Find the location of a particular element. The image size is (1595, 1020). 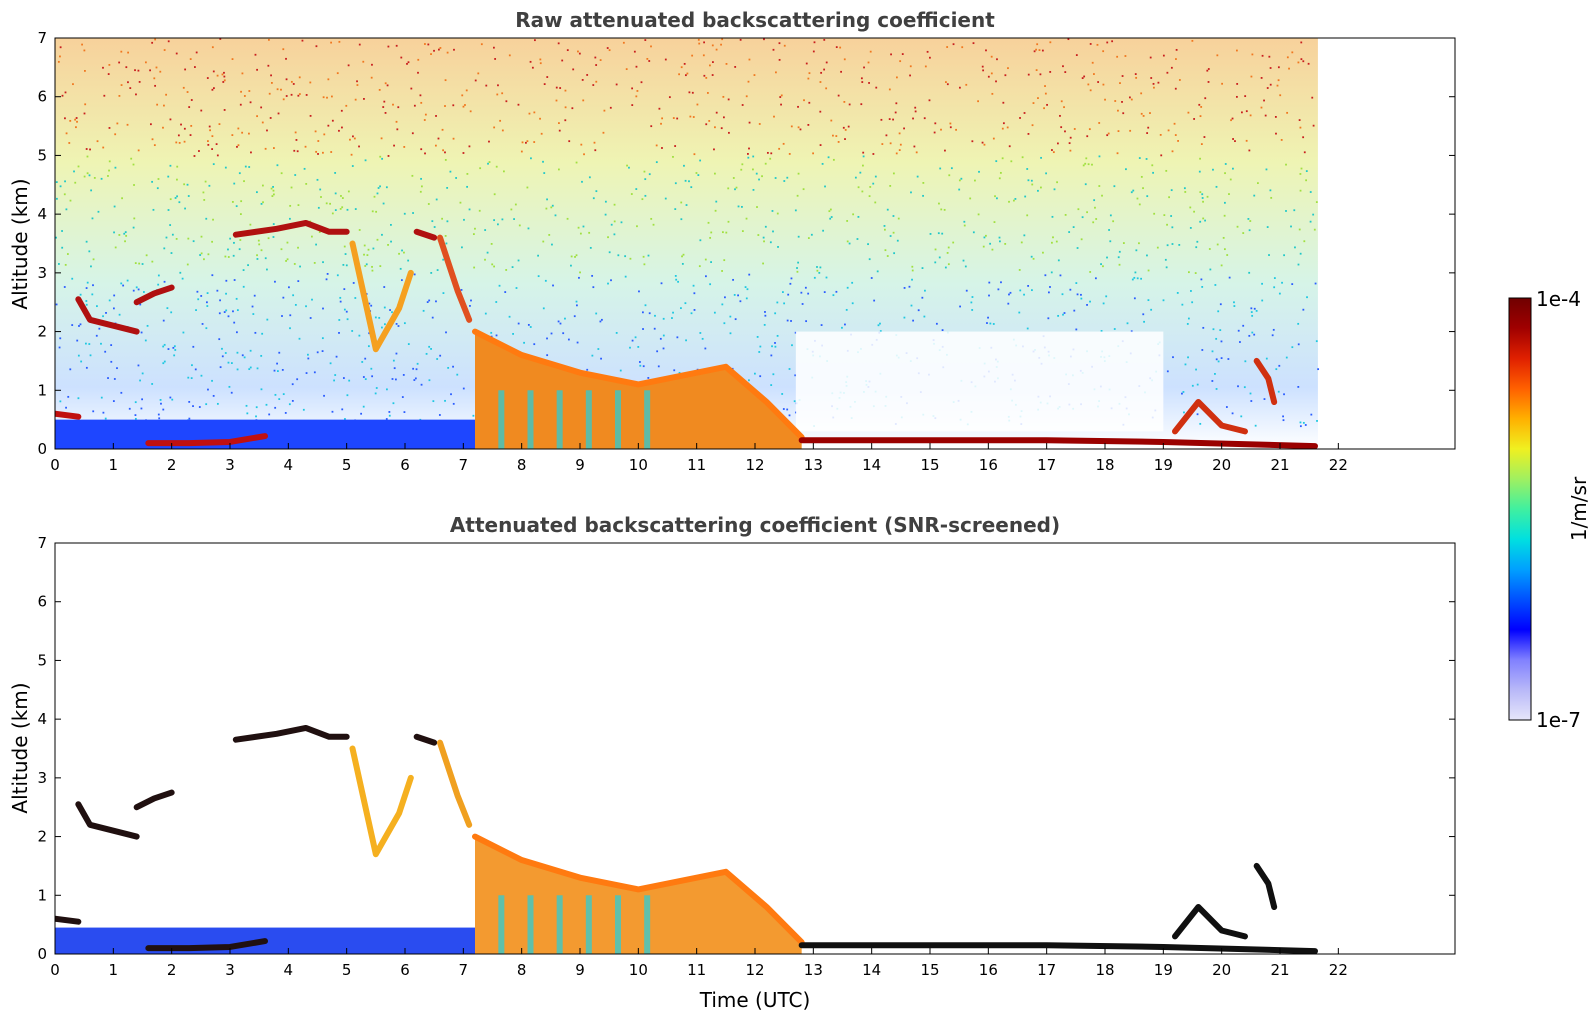

x-tick-label: 15 is located at coordinates (929, 970).